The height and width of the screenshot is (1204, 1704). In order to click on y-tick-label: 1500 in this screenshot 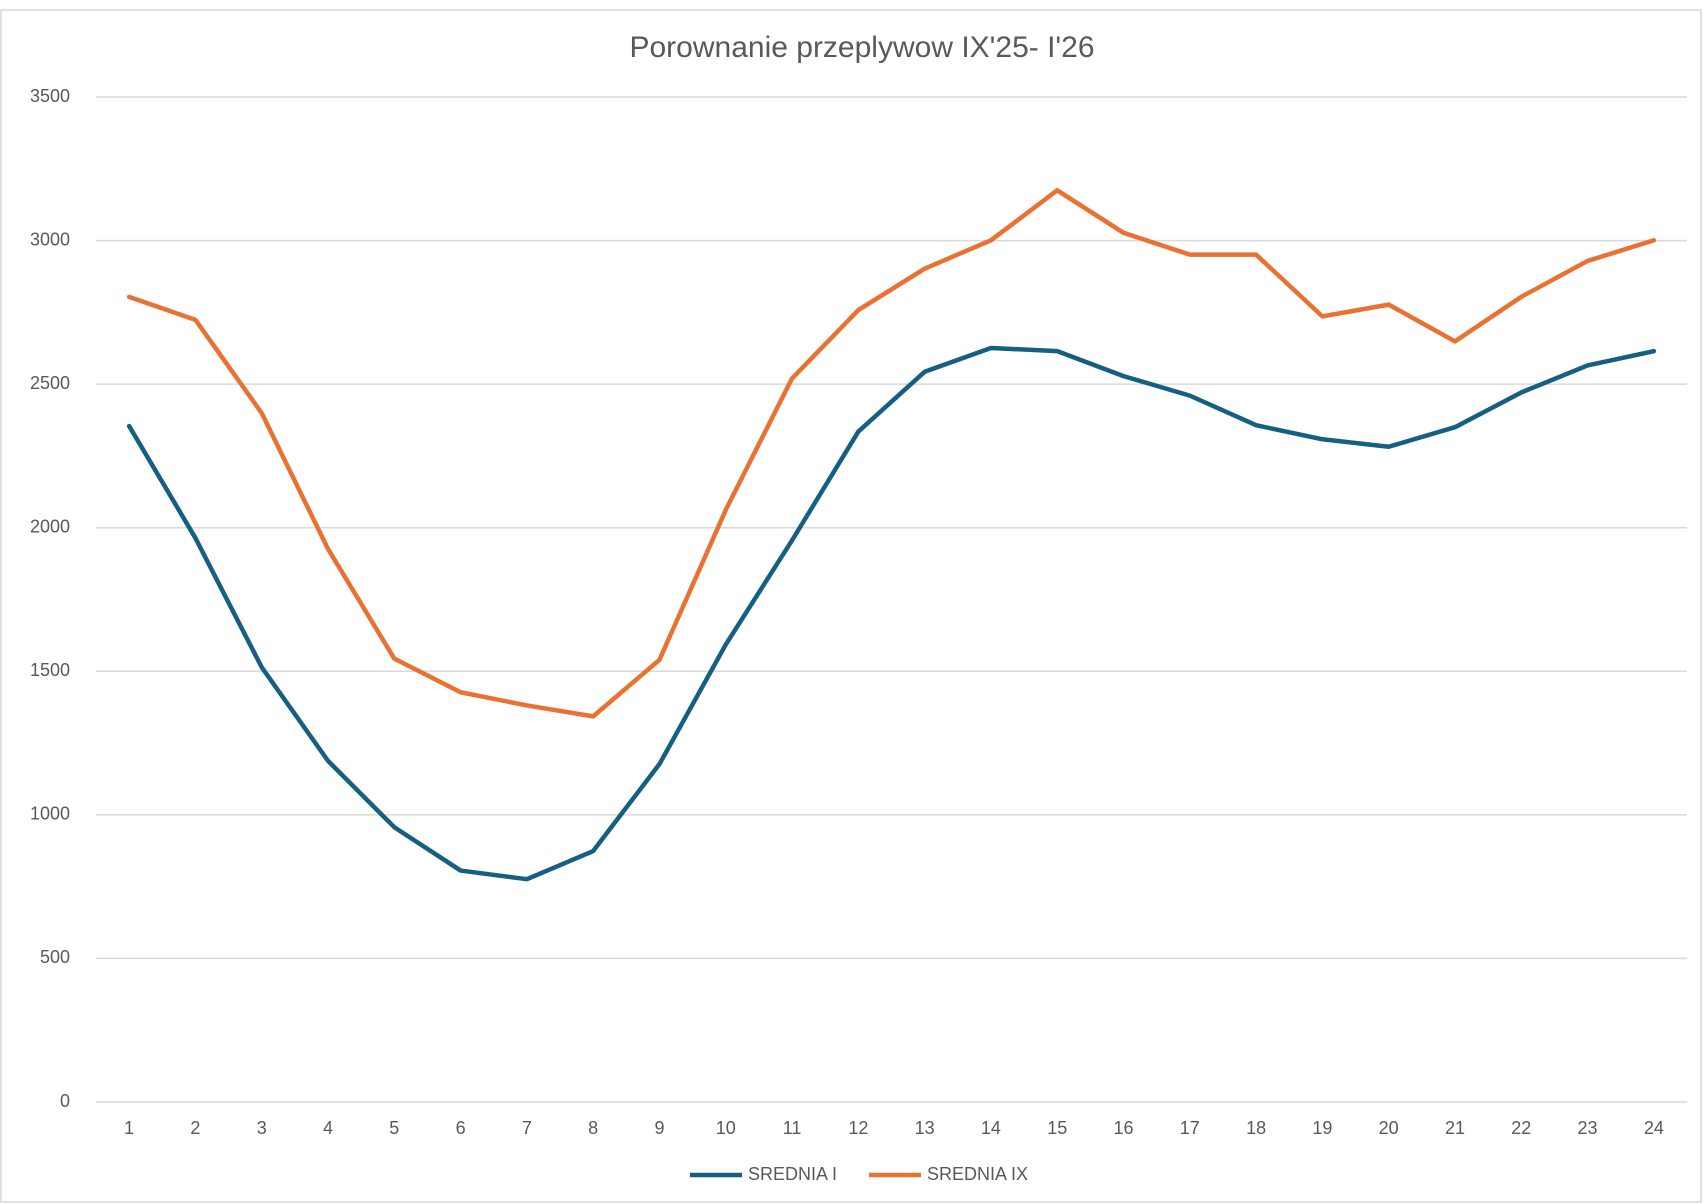, I will do `click(50, 670)`.